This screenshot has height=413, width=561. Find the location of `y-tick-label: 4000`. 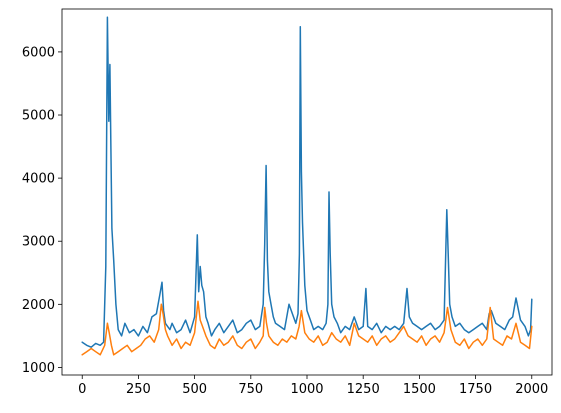

y-tick-label: 4000 is located at coordinates (38, 179).